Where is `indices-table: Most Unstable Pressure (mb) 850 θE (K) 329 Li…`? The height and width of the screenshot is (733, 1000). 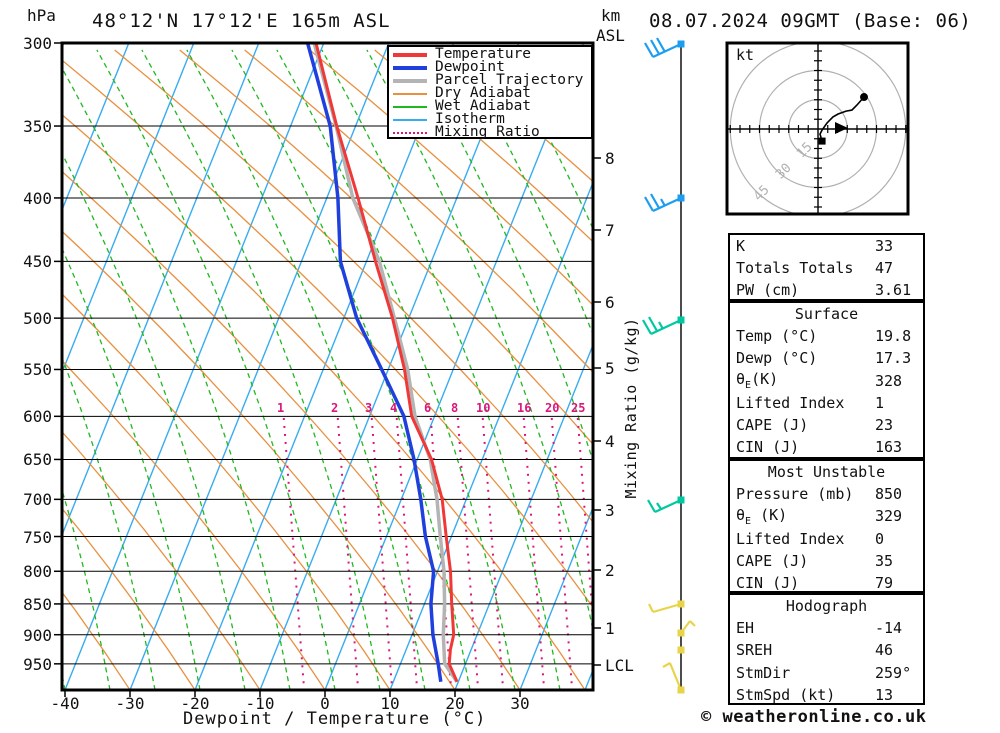
indices-table: Most Unstable Pressure (mb) 850 θE (K) 329 Li… is located at coordinates (826, 526).